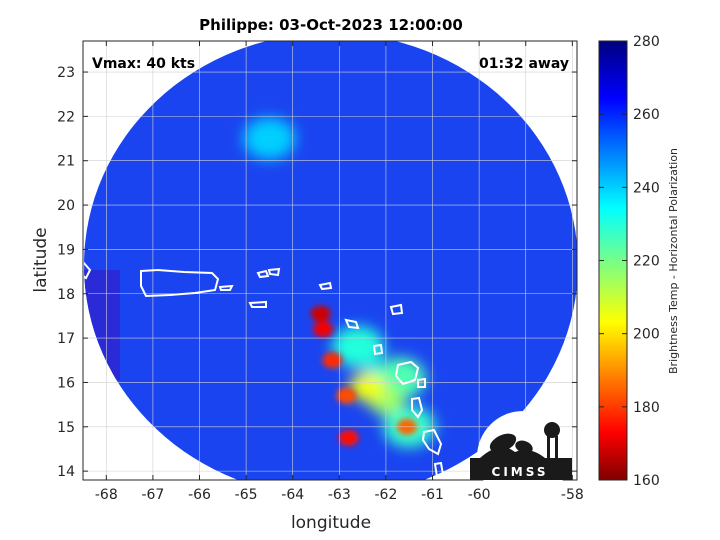 The width and height of the screenshot is (720, 540). I want to click on logo-tower-leg, so click(548, 447).